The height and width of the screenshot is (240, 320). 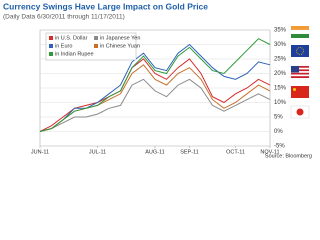 I want to click on y-tick-label: 0%, so click(x=278, y=132).